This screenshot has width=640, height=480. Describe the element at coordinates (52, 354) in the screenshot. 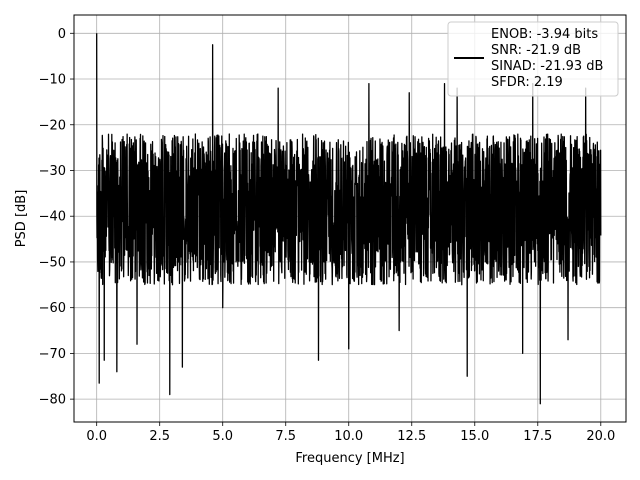

I see `y-tick-label: −70` at that location.